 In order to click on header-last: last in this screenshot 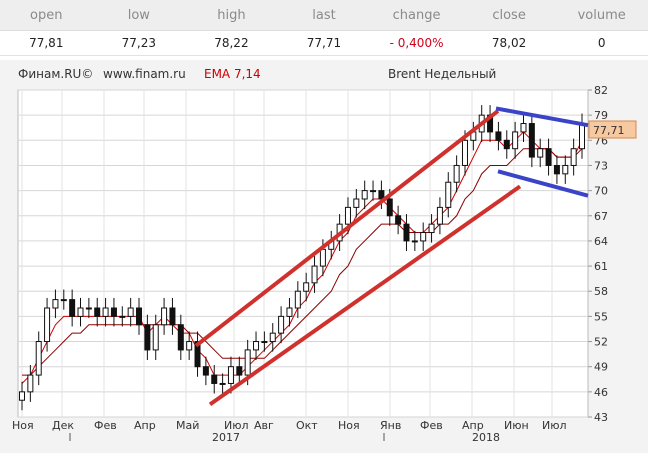, I will do `click(324, 15)`.